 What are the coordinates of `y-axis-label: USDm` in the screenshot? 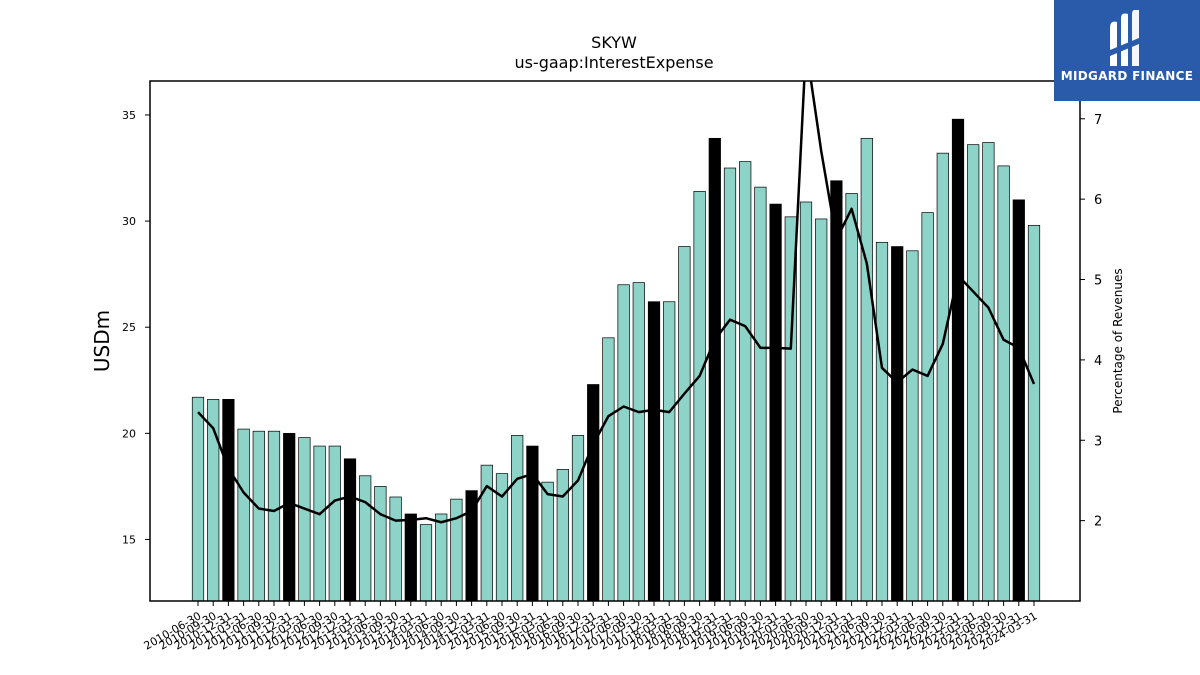 It's located at (102, 341).